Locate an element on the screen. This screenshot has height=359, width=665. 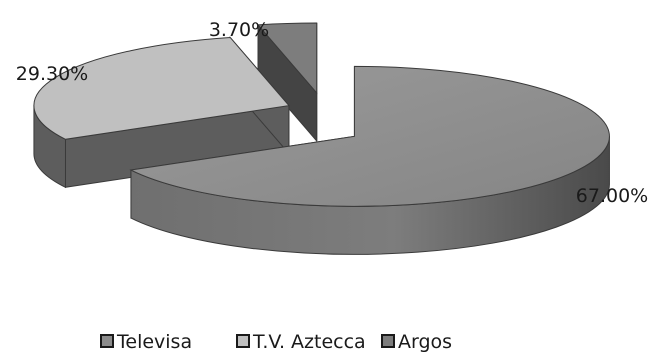
legend-item: T.V. Aztecca is located at coordinates (301, 342).